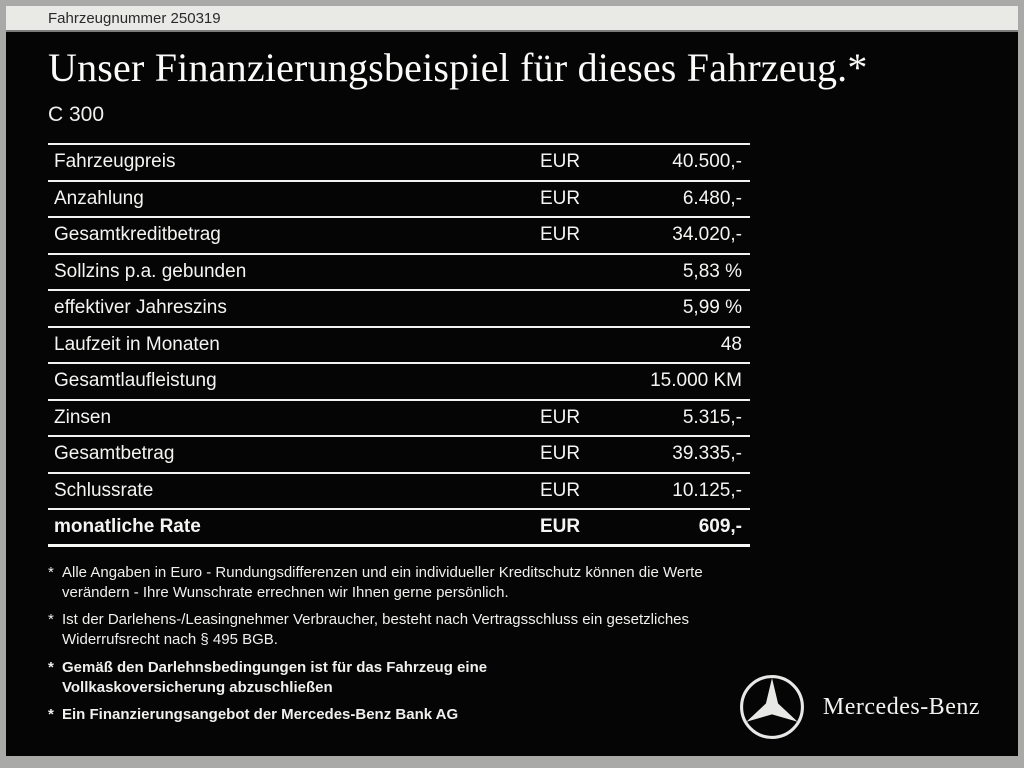 The width and height of the screenshot is (1024, 768). What do you see at coordinates (512, 19) in the screenshot?
I see `vehicle-number-bar: Fahrzeugnummer 250319` at bounding box center [512, 19].